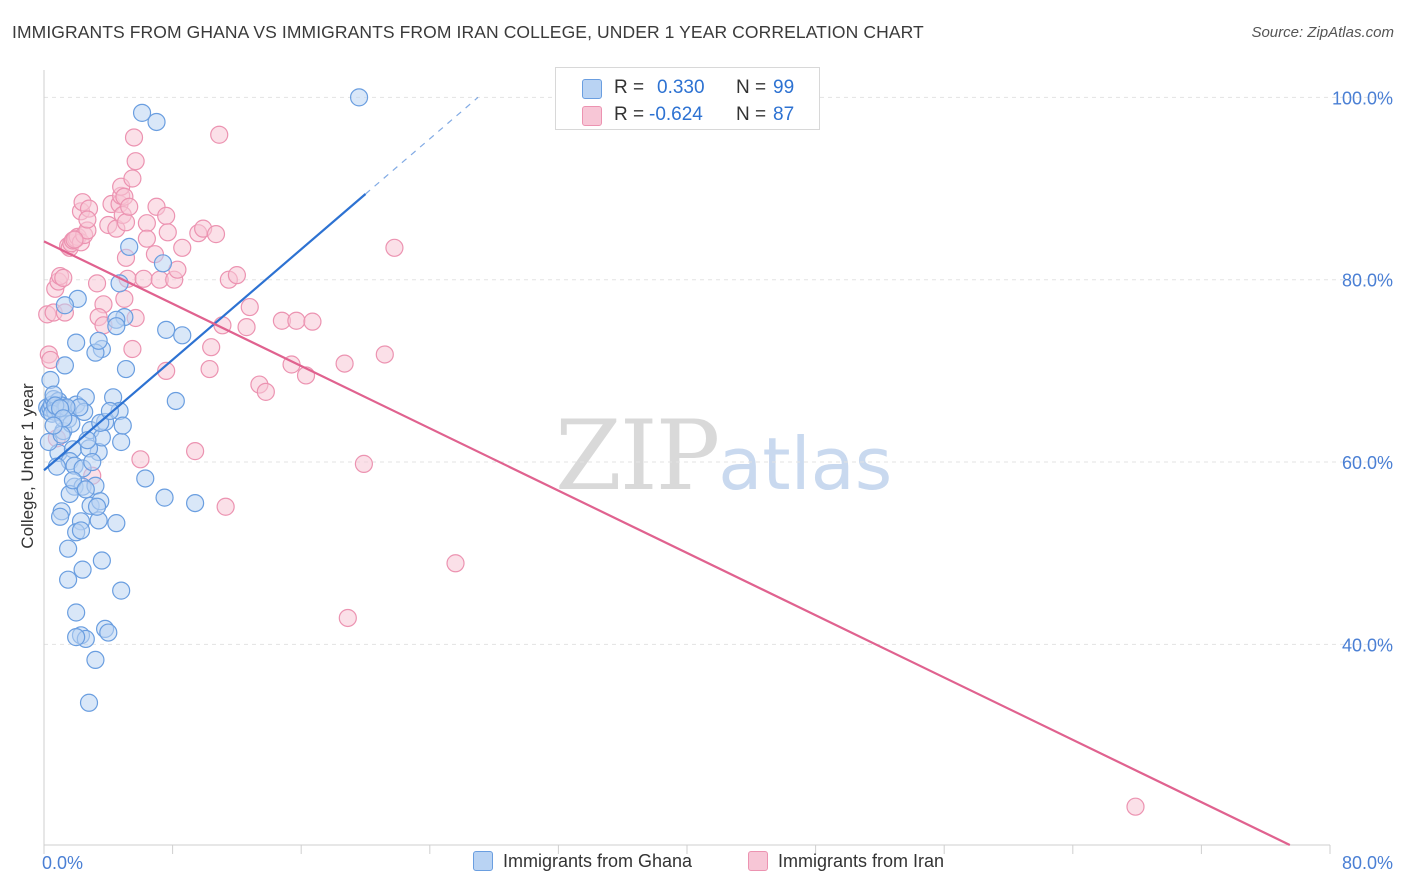 The width and height of the screenshot is (1406, 892). Describe the element at coordinates (1322, 32) in the screenshot. I see `source-credit: Source: ZipAtlas.com` at that location.